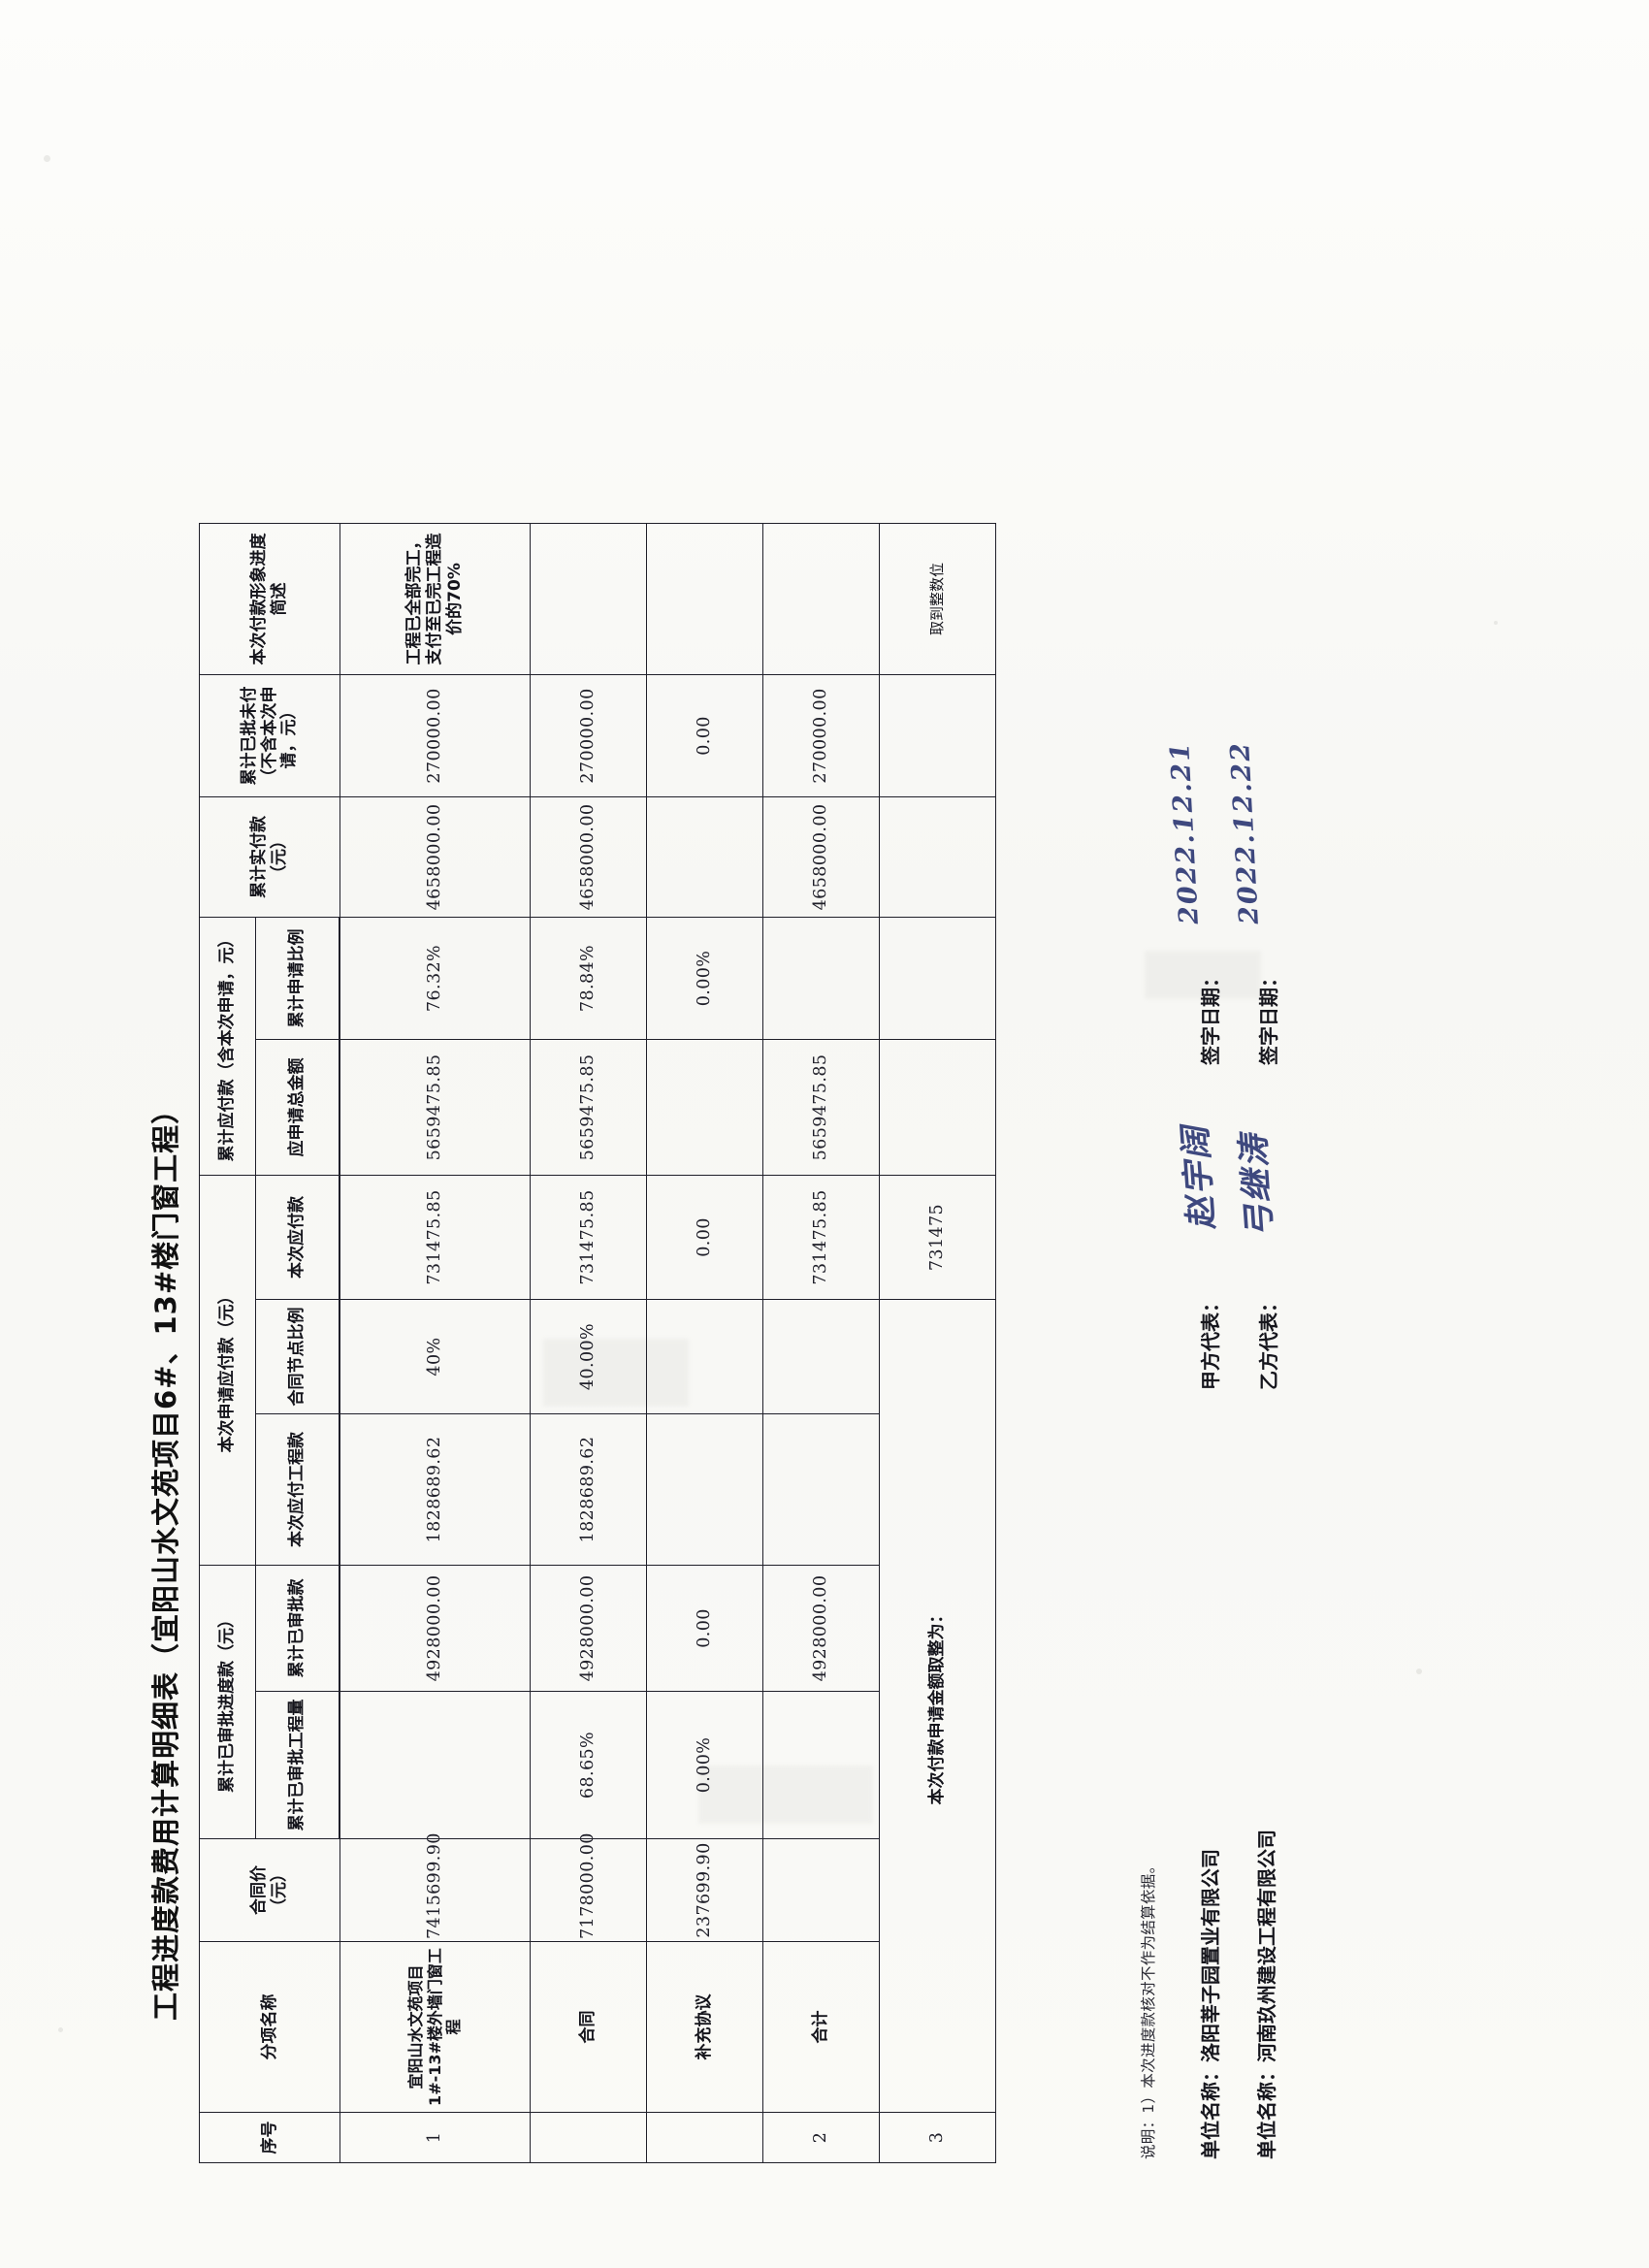  I want to click on cell-contract-node-ratio: 40%, so click(435, 1356).